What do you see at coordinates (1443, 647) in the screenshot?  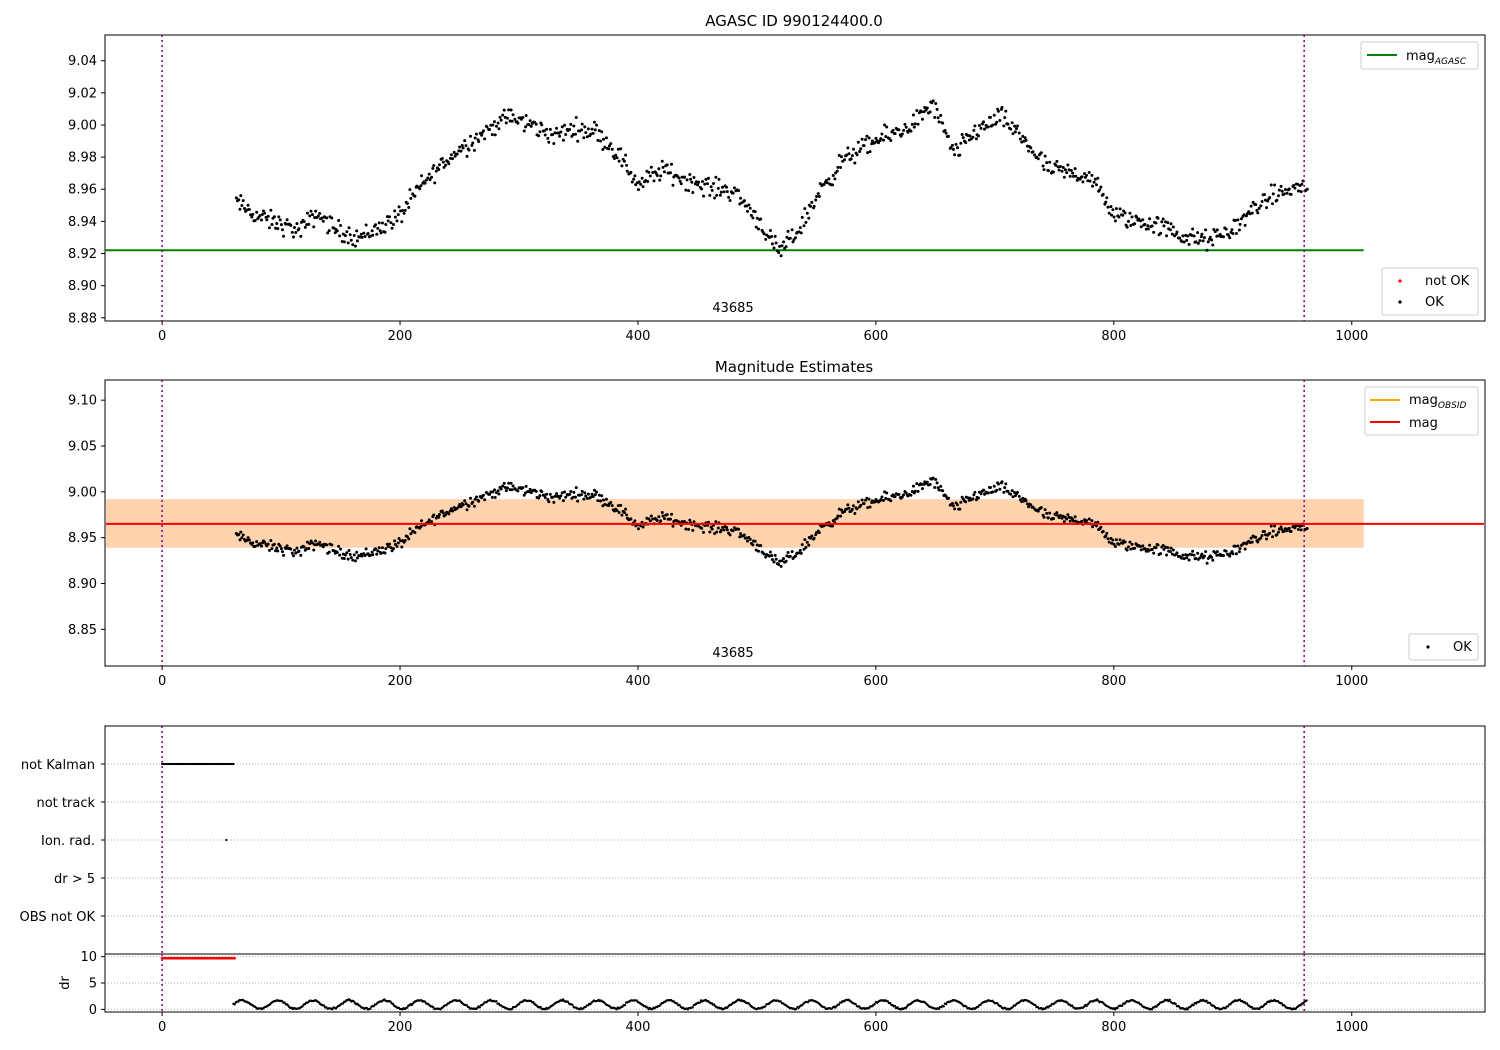 I see `panel-2-legend-points: OK` at bounding box center [1443, 647].